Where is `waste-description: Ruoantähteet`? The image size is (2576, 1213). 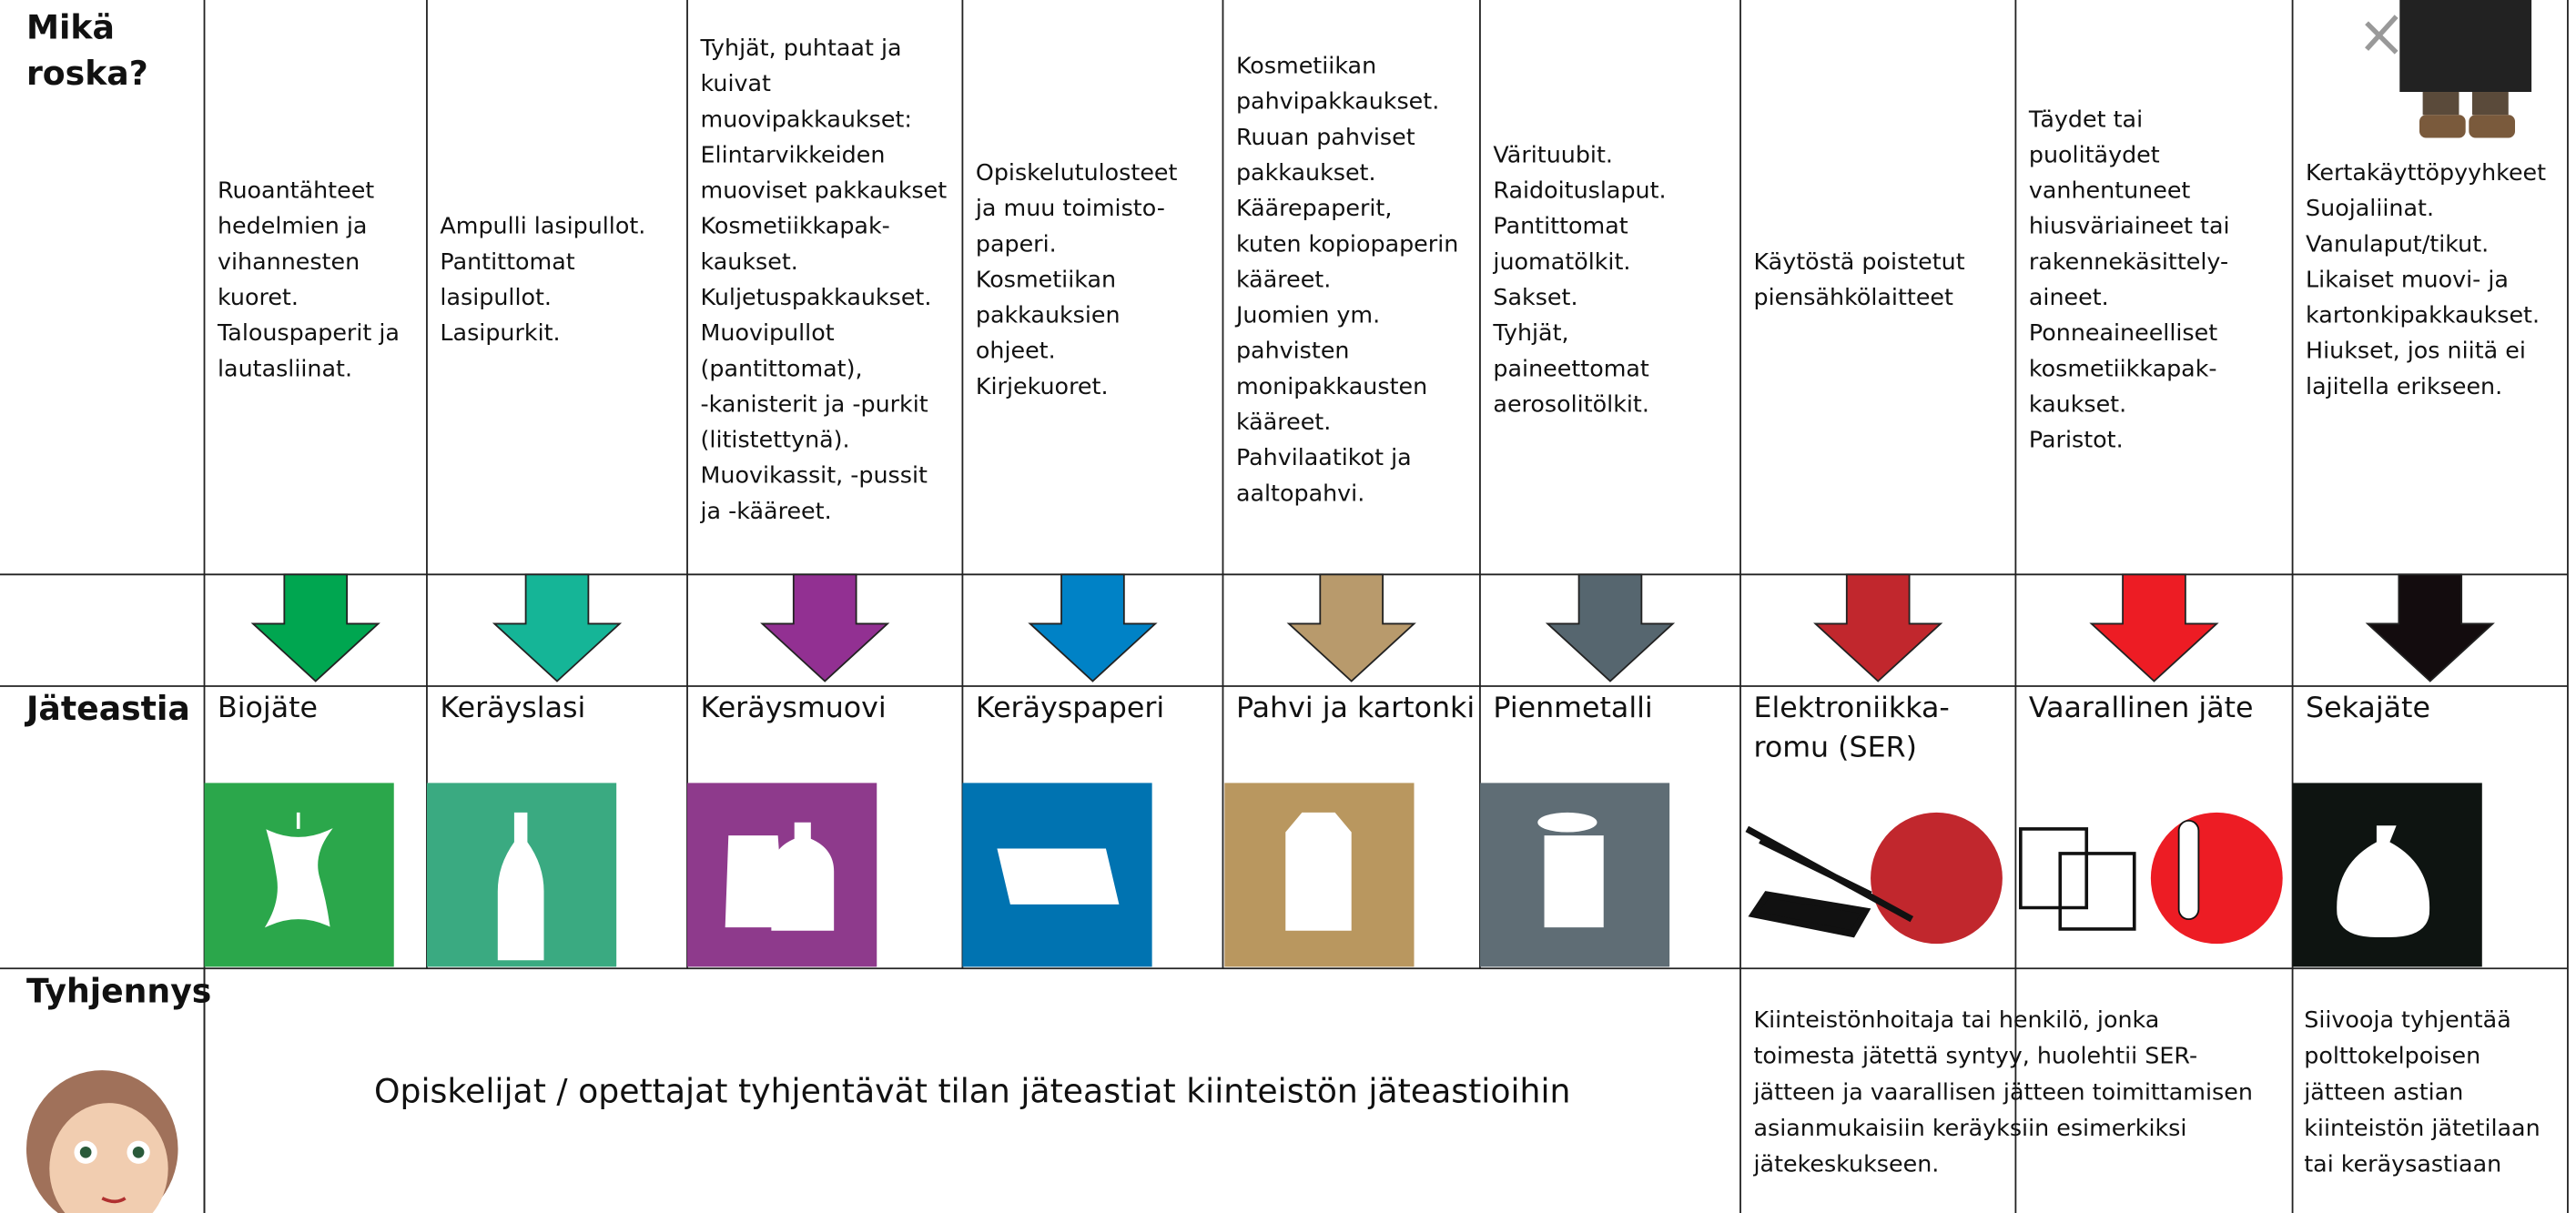
waste-description: Ruoantähteet is located at coordinates (296, 190).